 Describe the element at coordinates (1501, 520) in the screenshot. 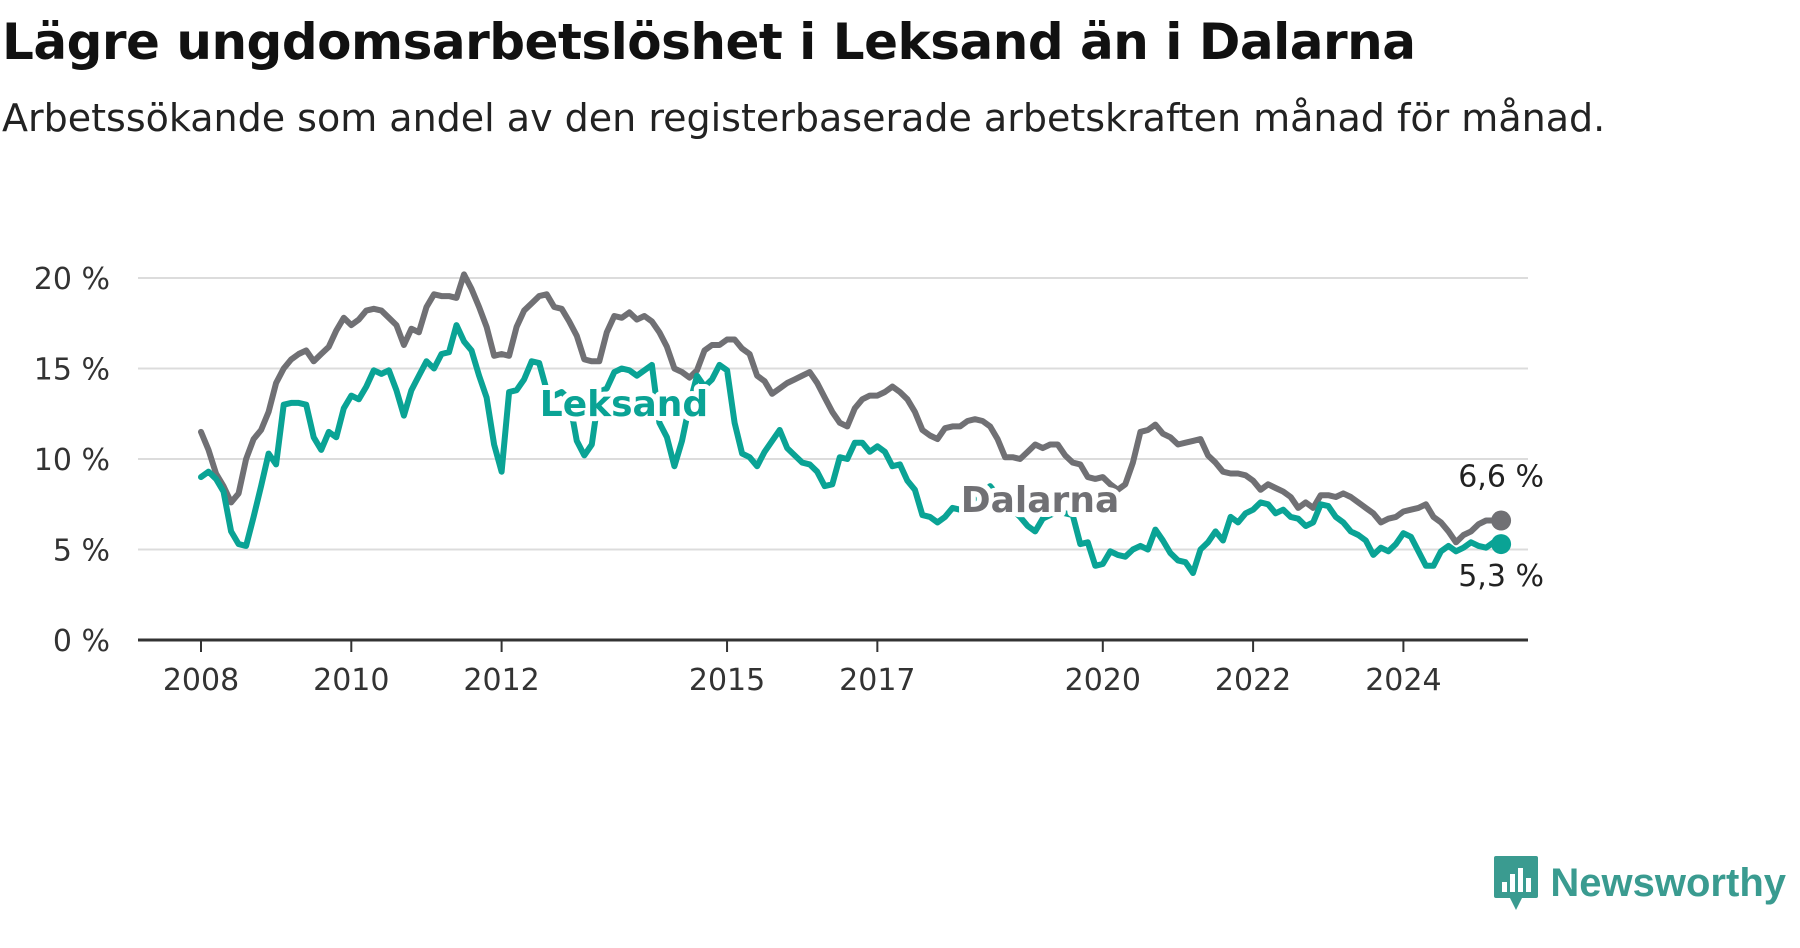

I see `end-marker-dalarna` at that location.